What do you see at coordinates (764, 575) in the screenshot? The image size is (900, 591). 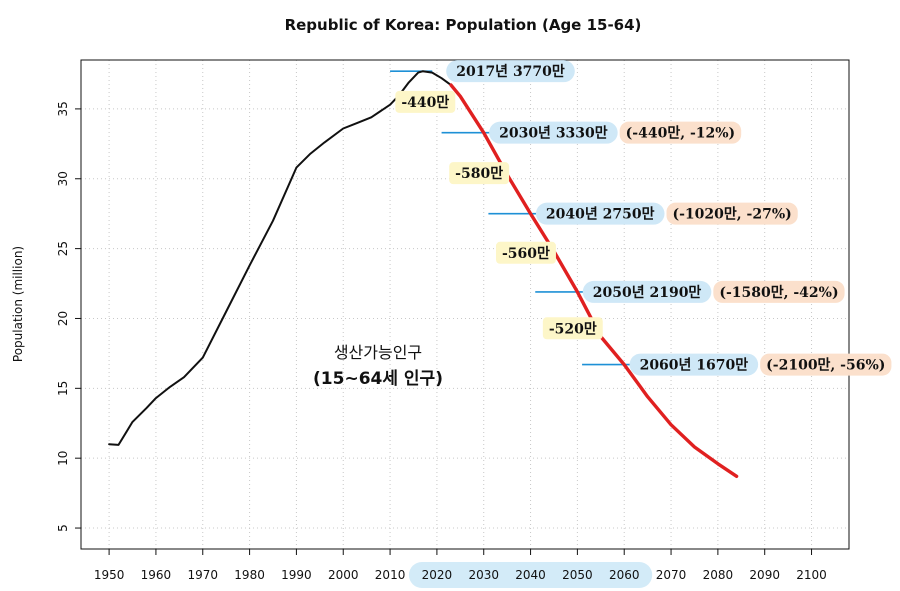 I see `x-tick-label: 2090` at bounding box center [764, 575].